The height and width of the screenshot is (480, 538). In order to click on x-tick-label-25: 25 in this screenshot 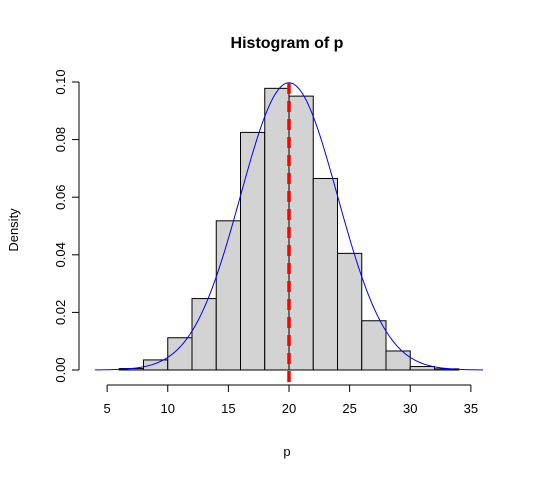, I will do `click(349, 408)`.